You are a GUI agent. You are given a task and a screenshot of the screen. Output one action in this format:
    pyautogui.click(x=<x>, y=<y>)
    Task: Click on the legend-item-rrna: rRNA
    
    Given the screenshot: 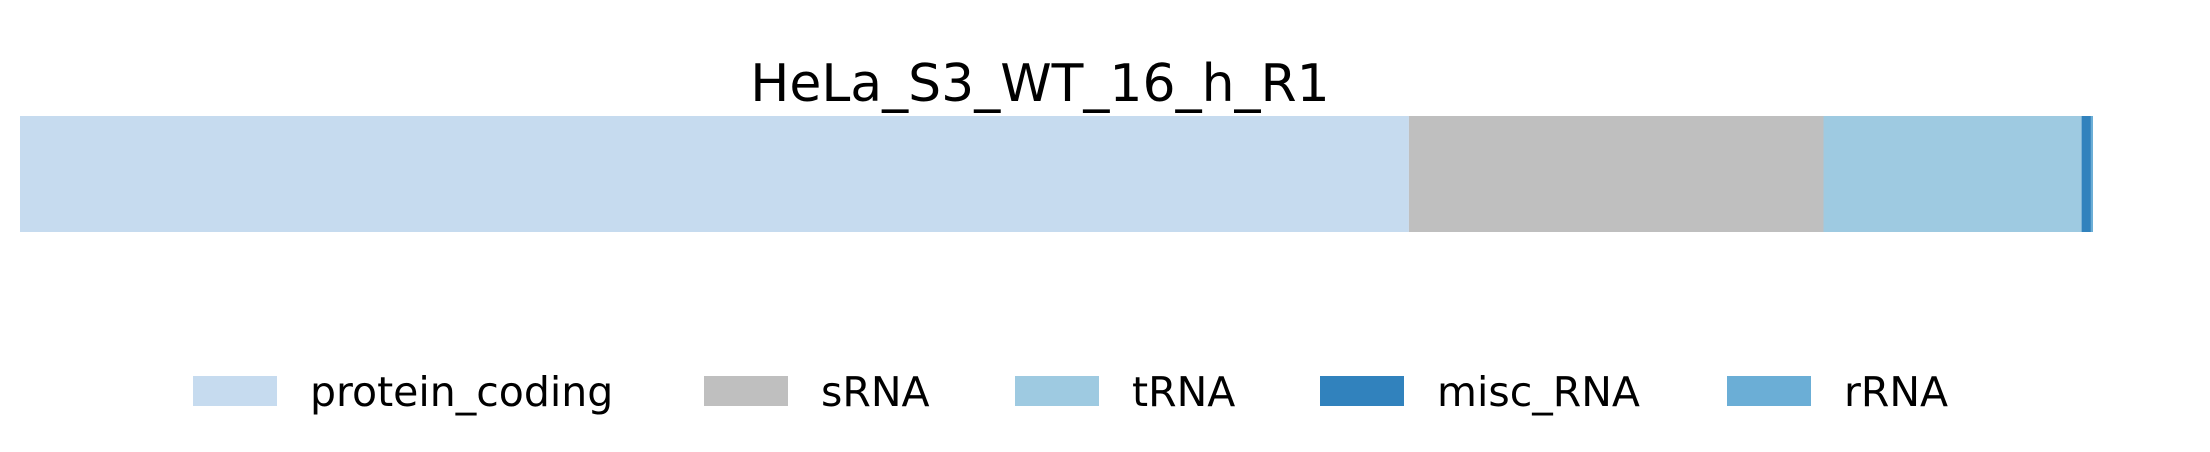 What is the action you would take?
    pyautogui.click(x=1837, y=392)
    